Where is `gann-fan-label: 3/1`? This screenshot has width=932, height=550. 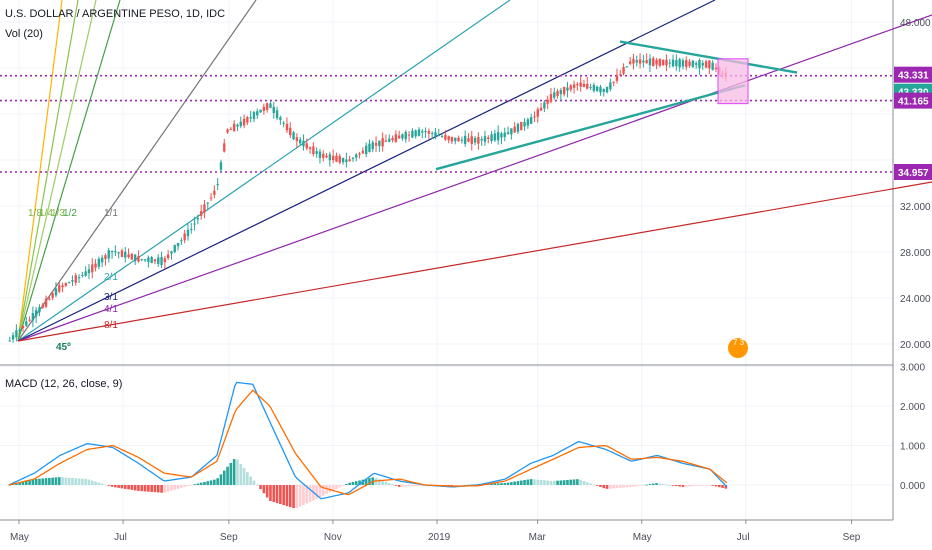 gann-fan-label: 3/1 is located at coordinates (111, 297).